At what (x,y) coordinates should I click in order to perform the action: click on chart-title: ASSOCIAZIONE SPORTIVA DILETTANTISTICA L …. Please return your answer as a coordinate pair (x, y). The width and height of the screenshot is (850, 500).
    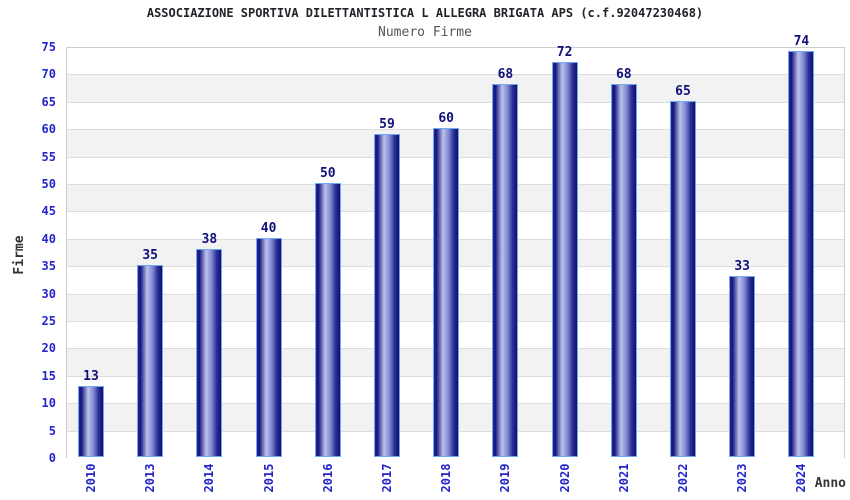
    Looking at the image, I should click on (425, 13).